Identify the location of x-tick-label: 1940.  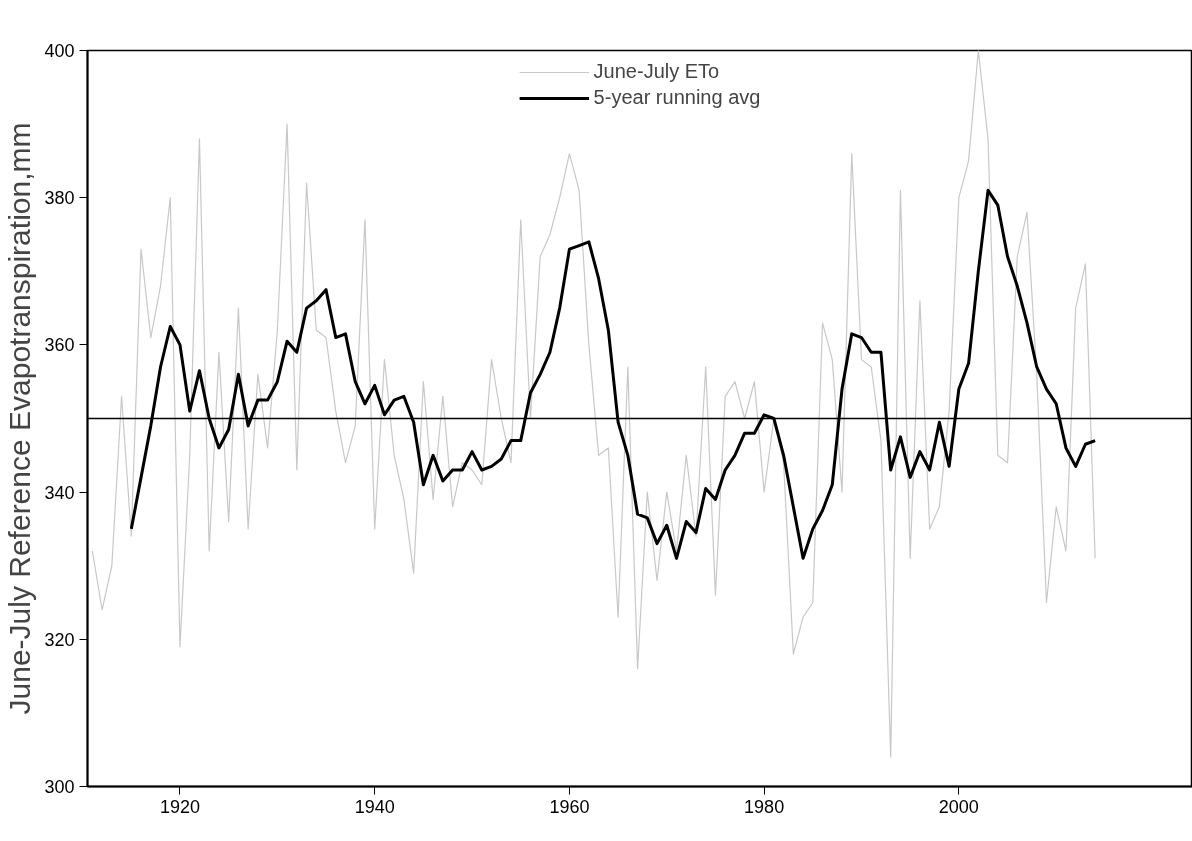
(374, 806).